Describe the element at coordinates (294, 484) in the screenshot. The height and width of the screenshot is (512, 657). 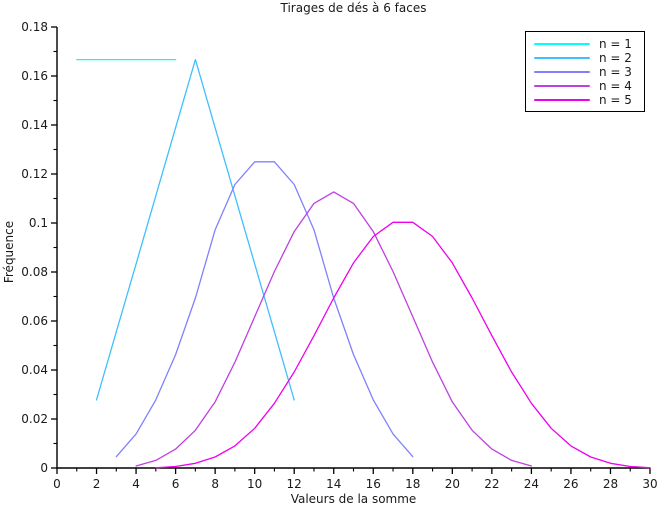
I see `x-tick-label: 12` at that location.